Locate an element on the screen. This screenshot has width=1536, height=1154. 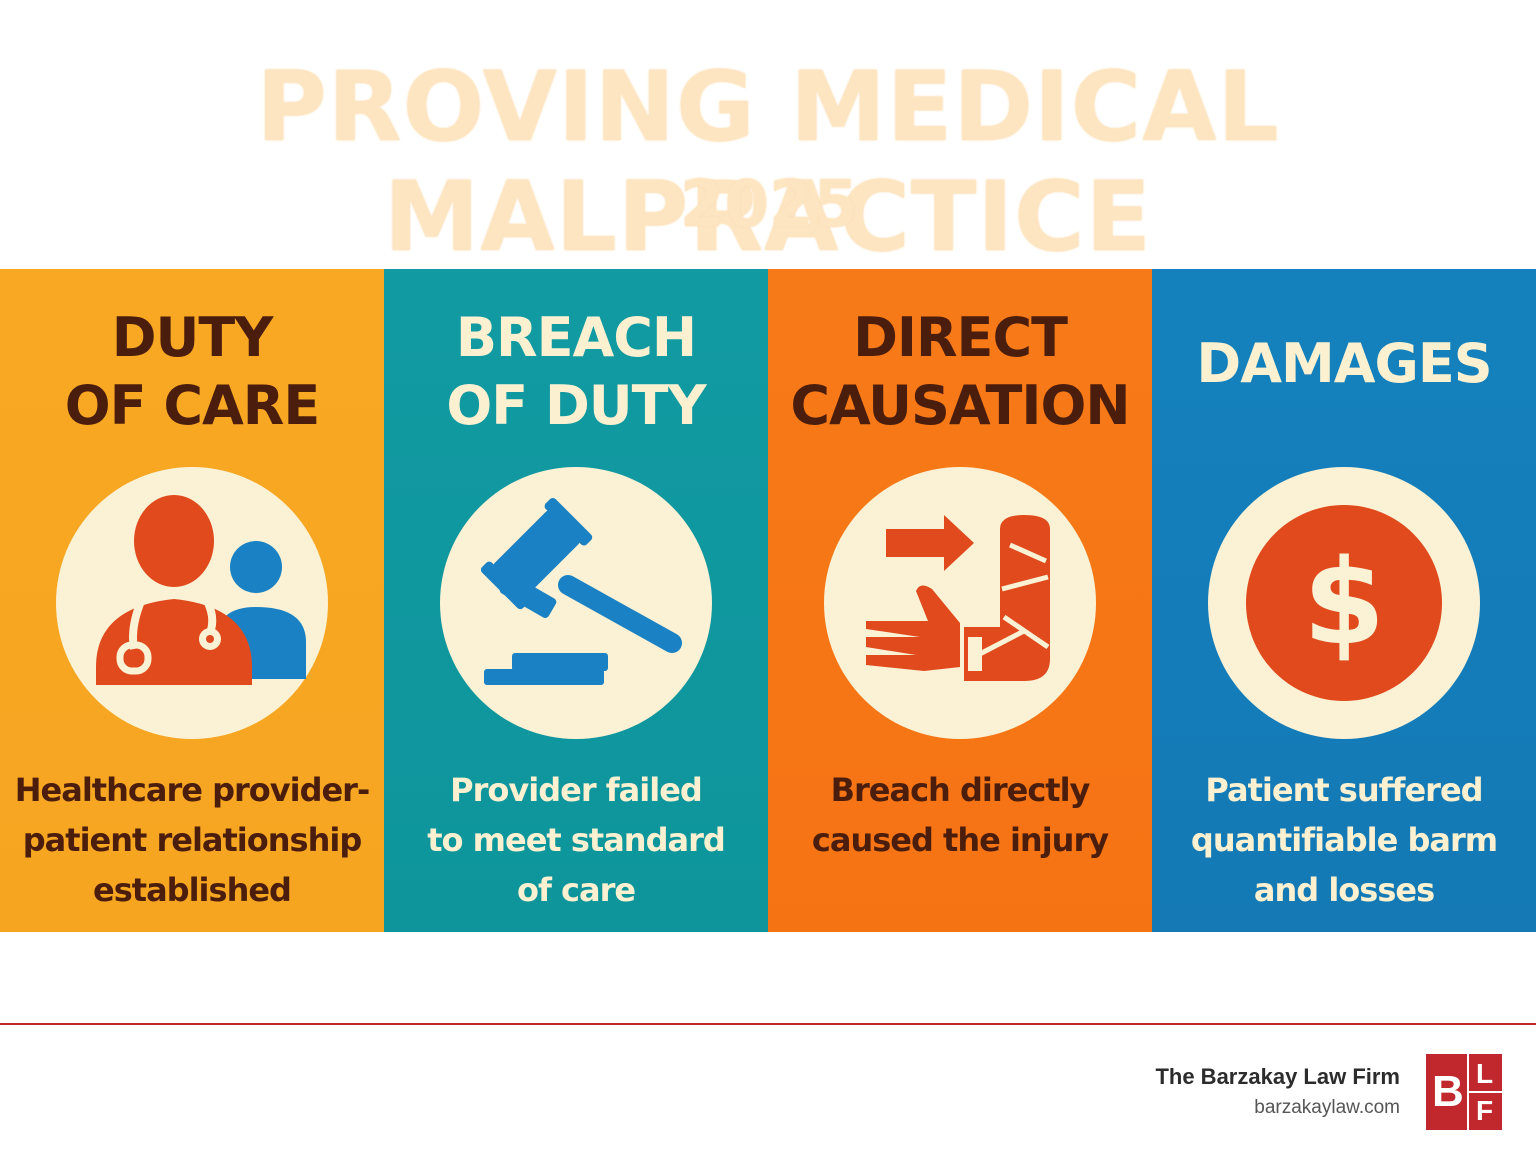
panel-heading-line1: BREACH is located at coordinates (576, 337).